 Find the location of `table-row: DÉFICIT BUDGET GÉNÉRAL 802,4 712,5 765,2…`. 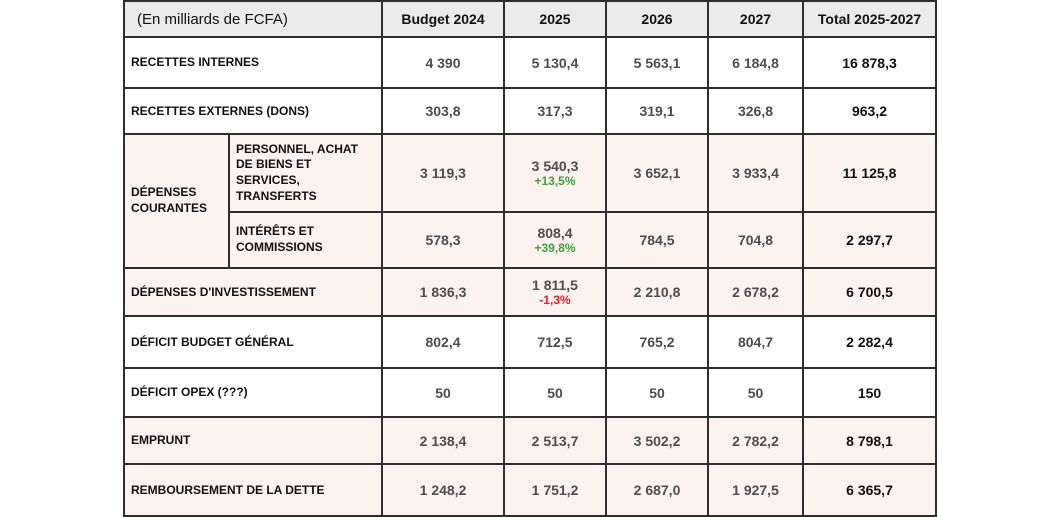

table-row: DÉFICIT BUDGET GÉNÉRAL 802,4 712,5 765,2… is located at coordinates (530, 342).